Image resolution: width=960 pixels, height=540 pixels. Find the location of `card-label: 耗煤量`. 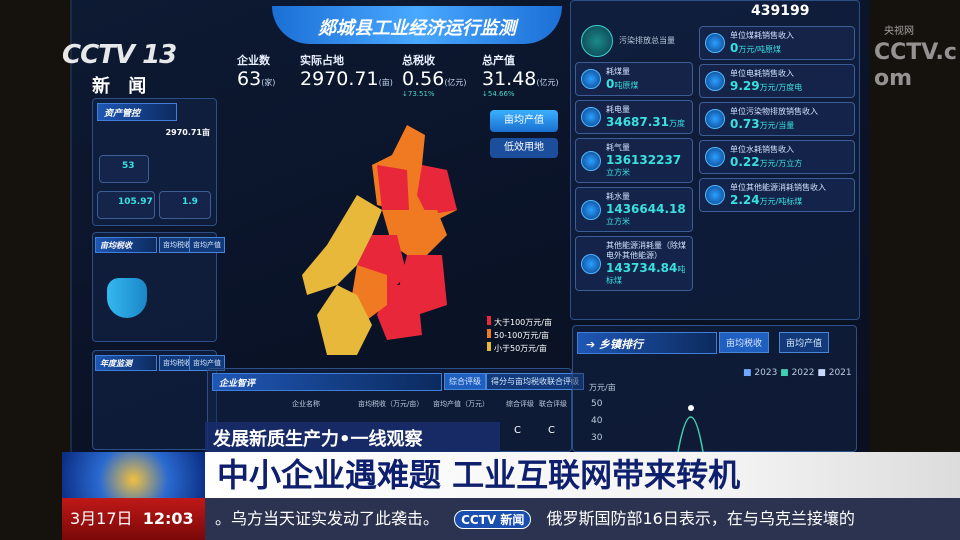

card-label: 耗煤量 is located at coordinates (618, 71).